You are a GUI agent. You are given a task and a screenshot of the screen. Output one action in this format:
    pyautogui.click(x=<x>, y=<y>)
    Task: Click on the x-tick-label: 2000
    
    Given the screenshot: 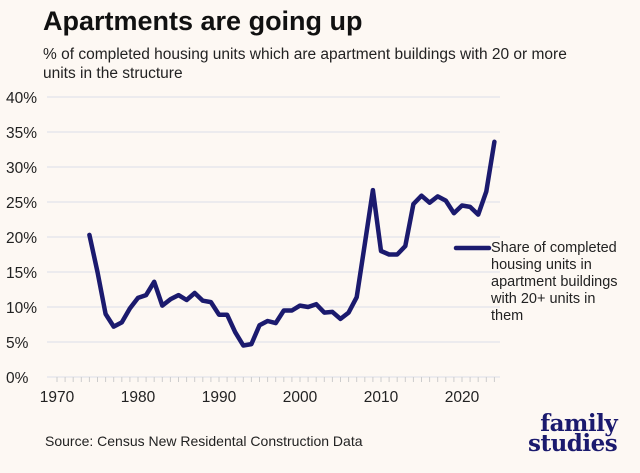 What is the action you would take?
    pyautogui.click(x=300, y=397)
    